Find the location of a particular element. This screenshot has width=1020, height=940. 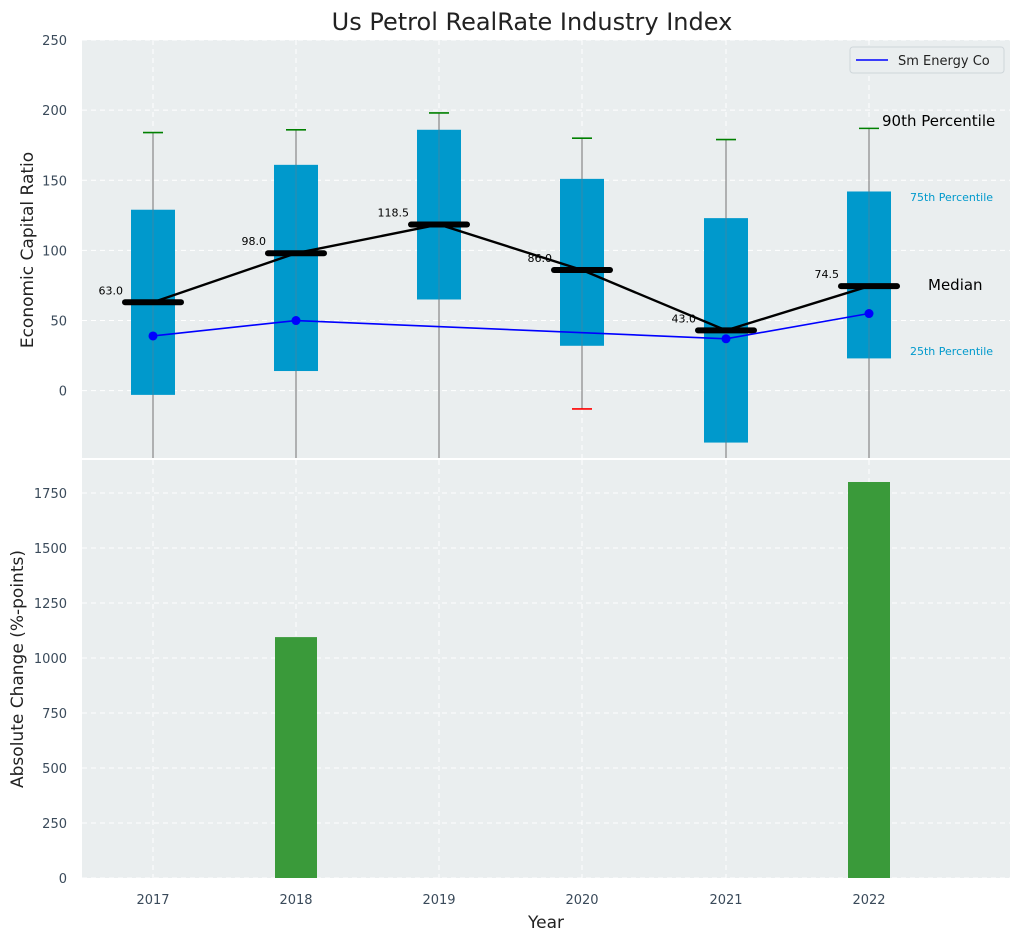

legend-frame is located at coordinates (927, 60).